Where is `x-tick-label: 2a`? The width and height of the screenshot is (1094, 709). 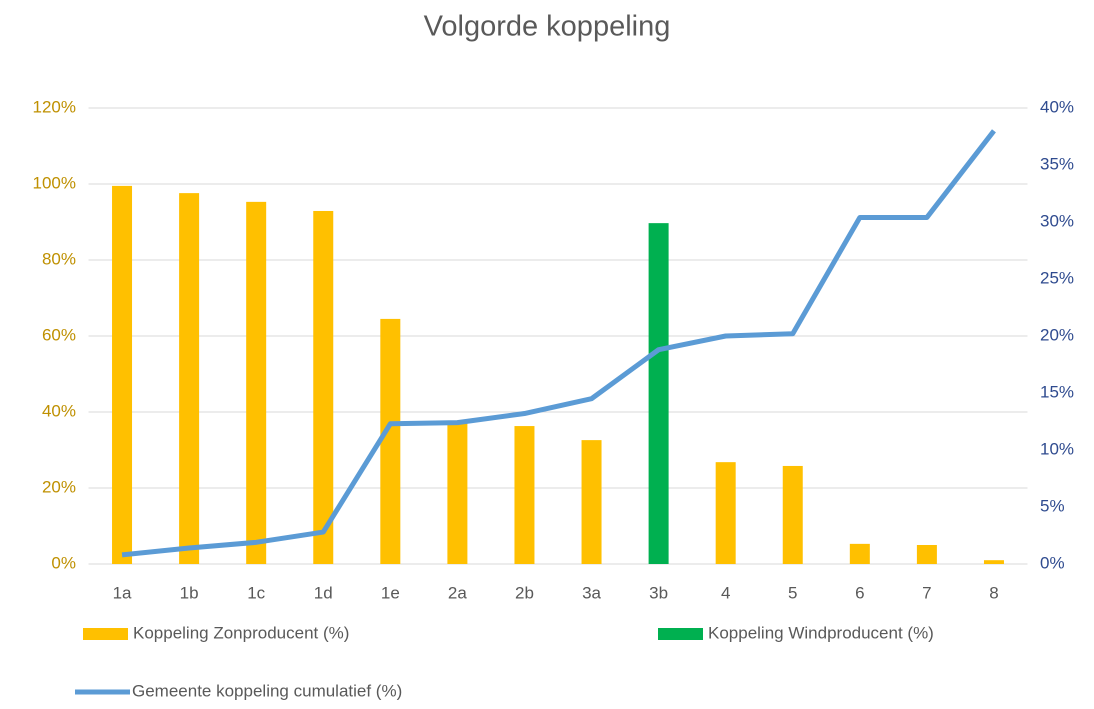 x-tick-label: 2a is located at coordinates (457, 592).